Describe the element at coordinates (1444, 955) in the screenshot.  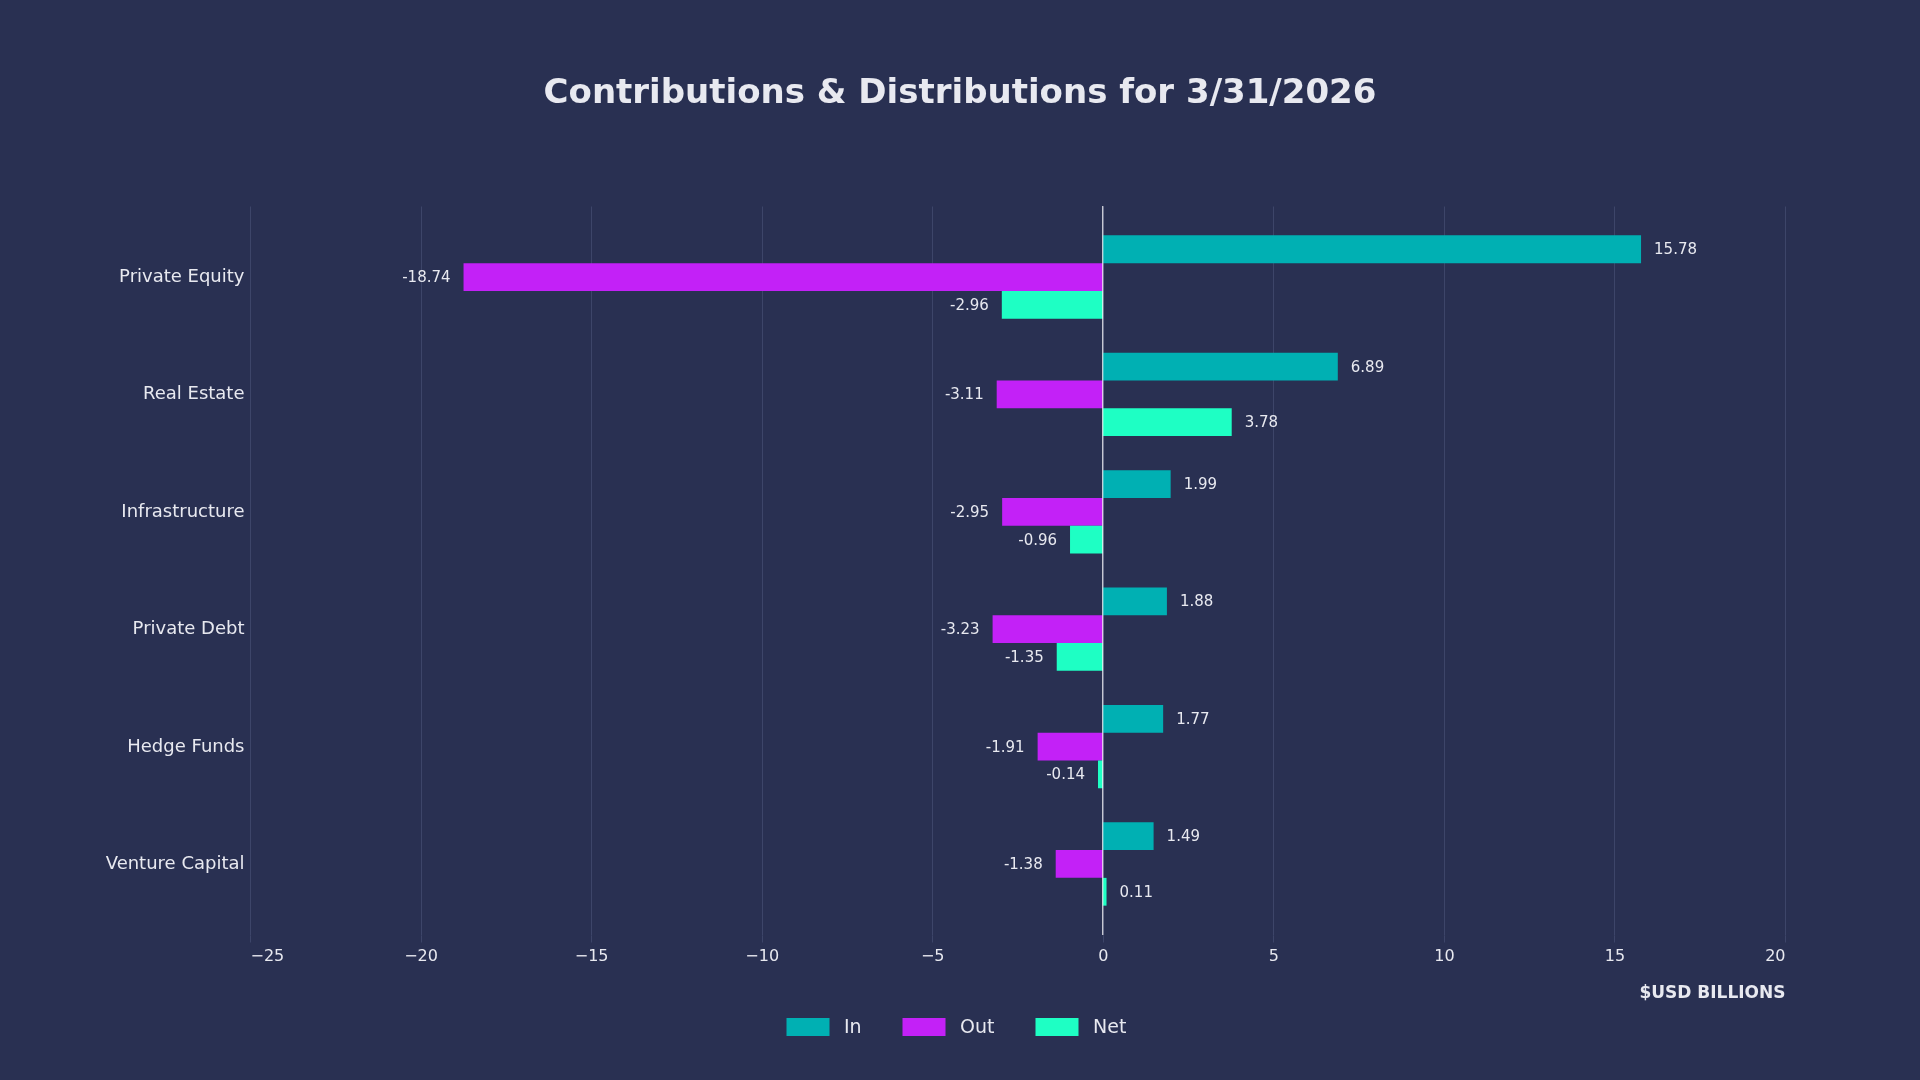
I see `x-tick-label: 10` at that location.